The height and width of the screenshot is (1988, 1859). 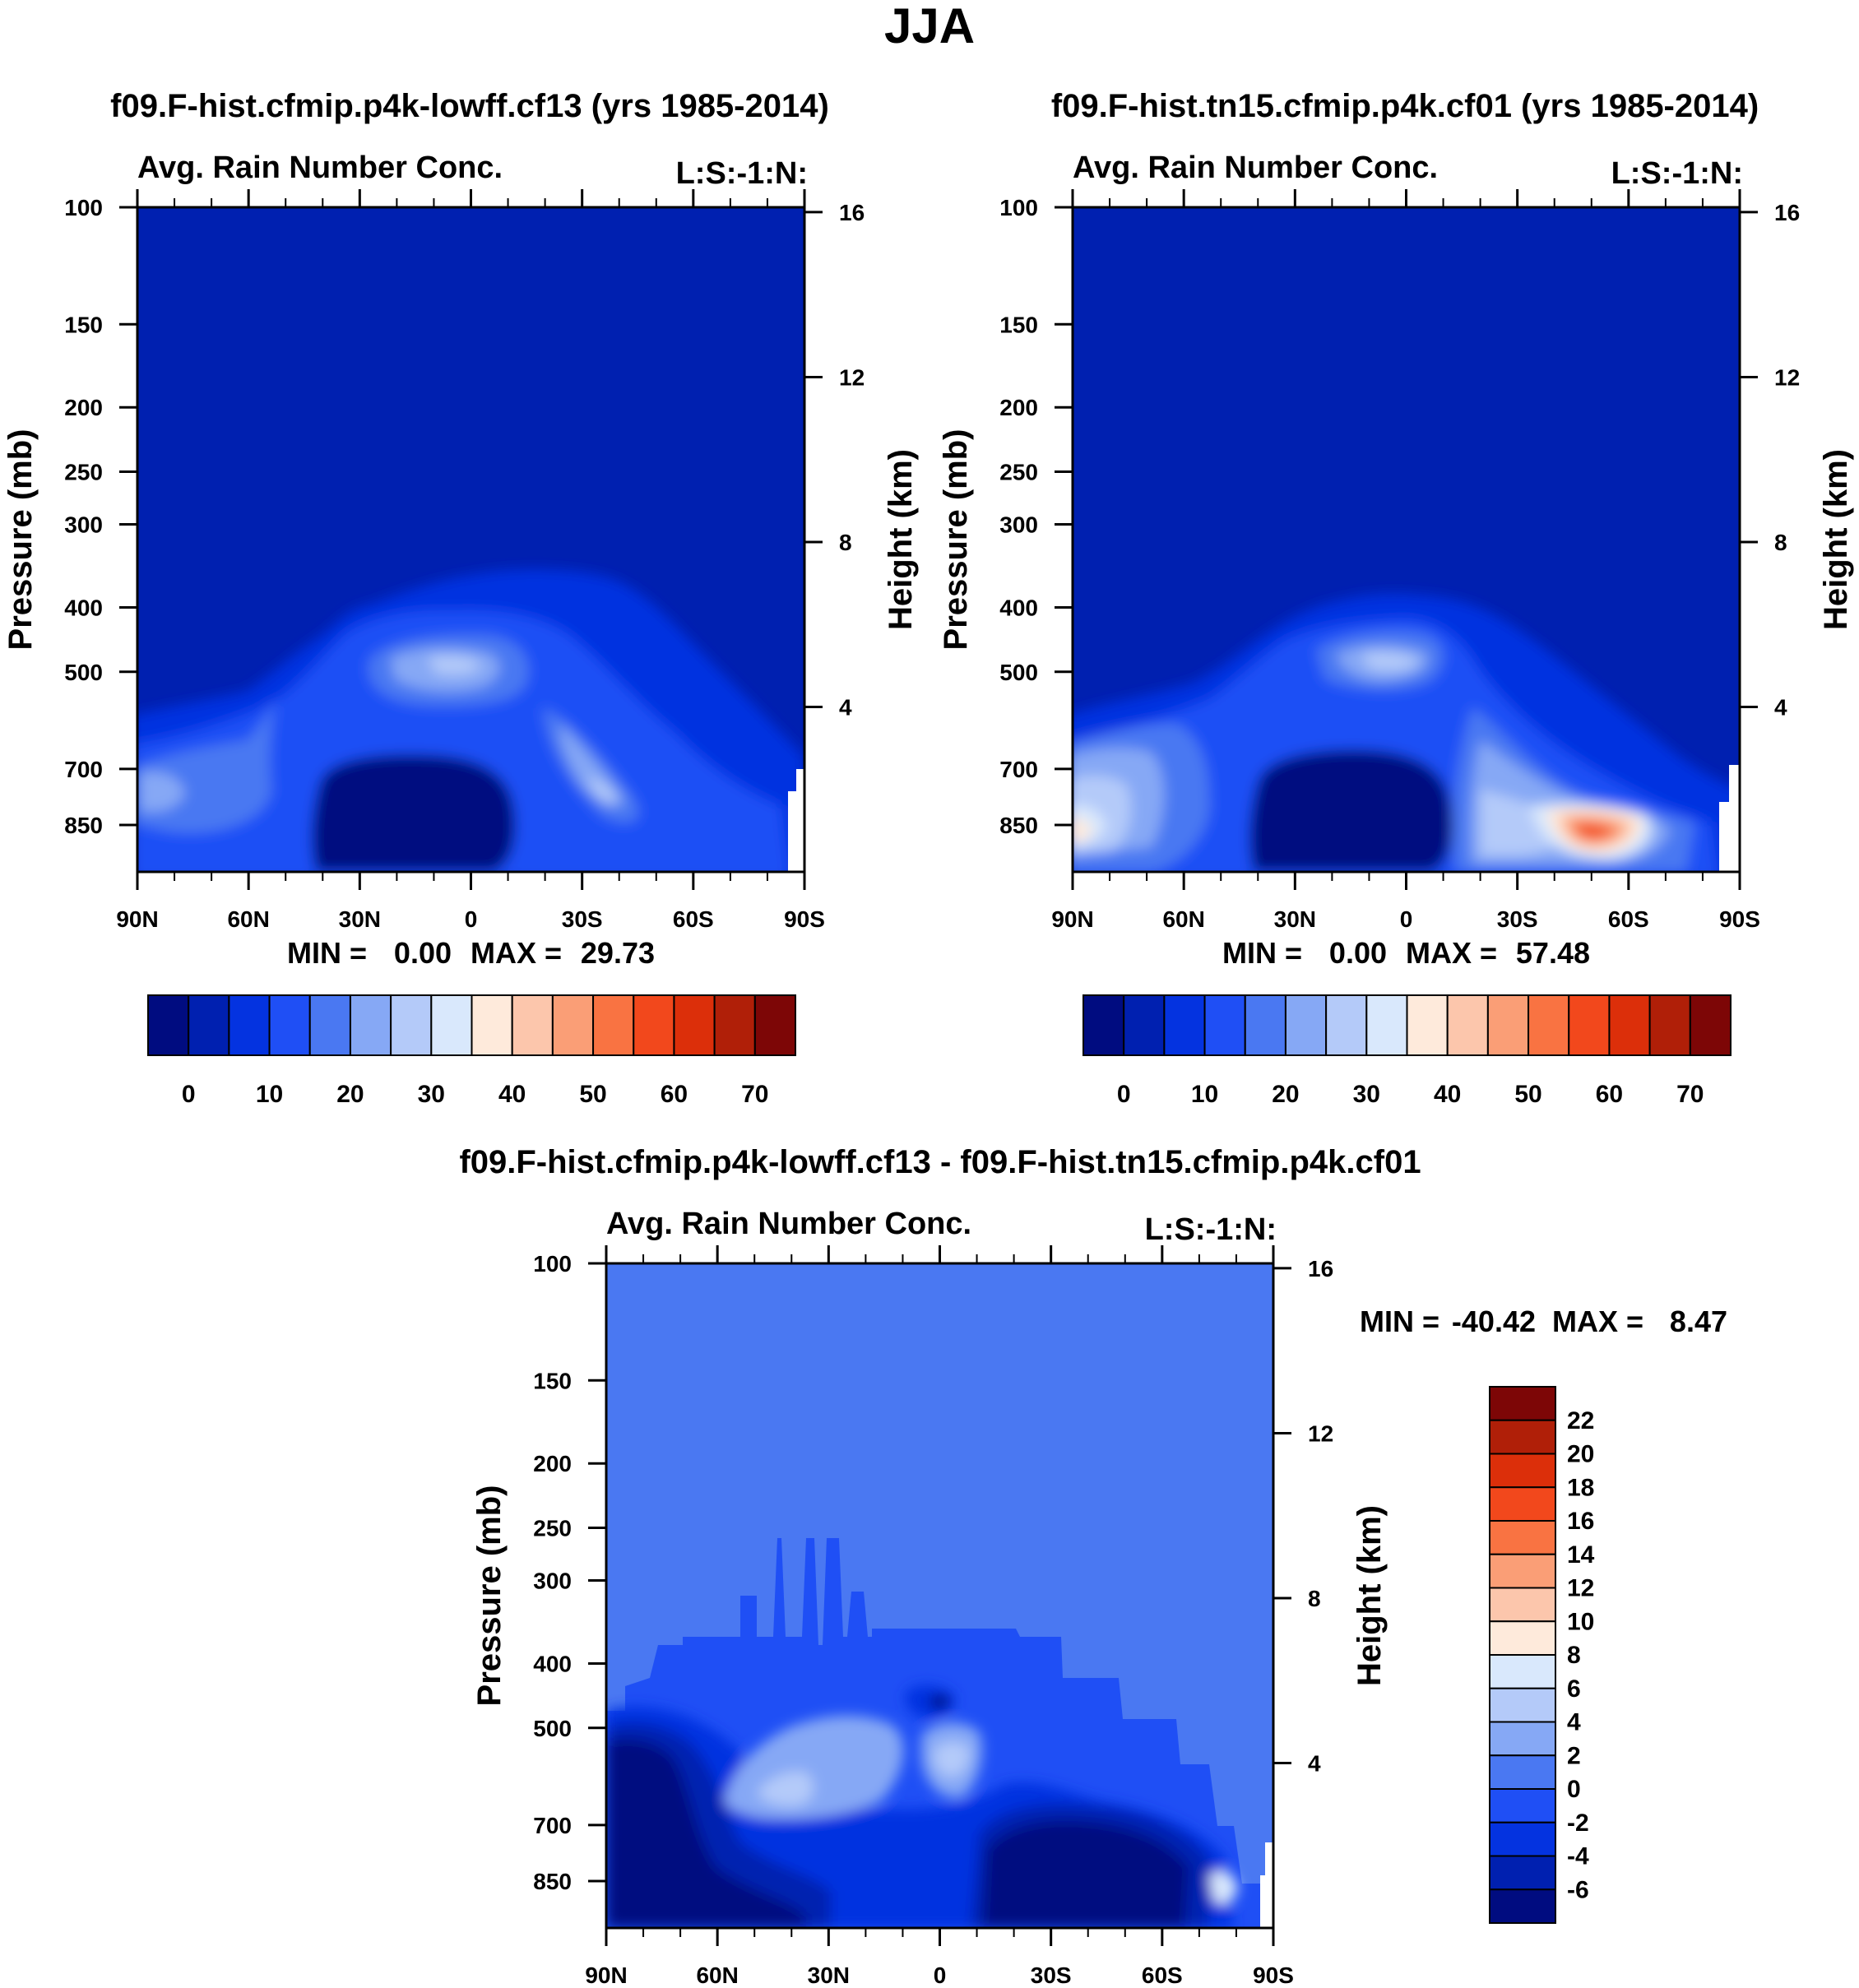 I want to click on panel-3-corner-label: L:S:-1:N:, so click(x=1211, y=1230).